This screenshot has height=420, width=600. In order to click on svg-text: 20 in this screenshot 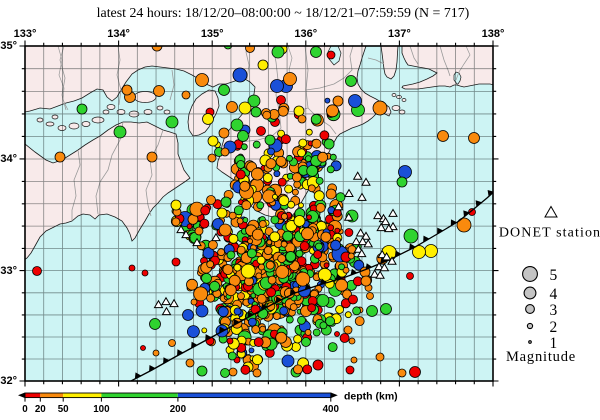, I will do `click(40, 409)`.